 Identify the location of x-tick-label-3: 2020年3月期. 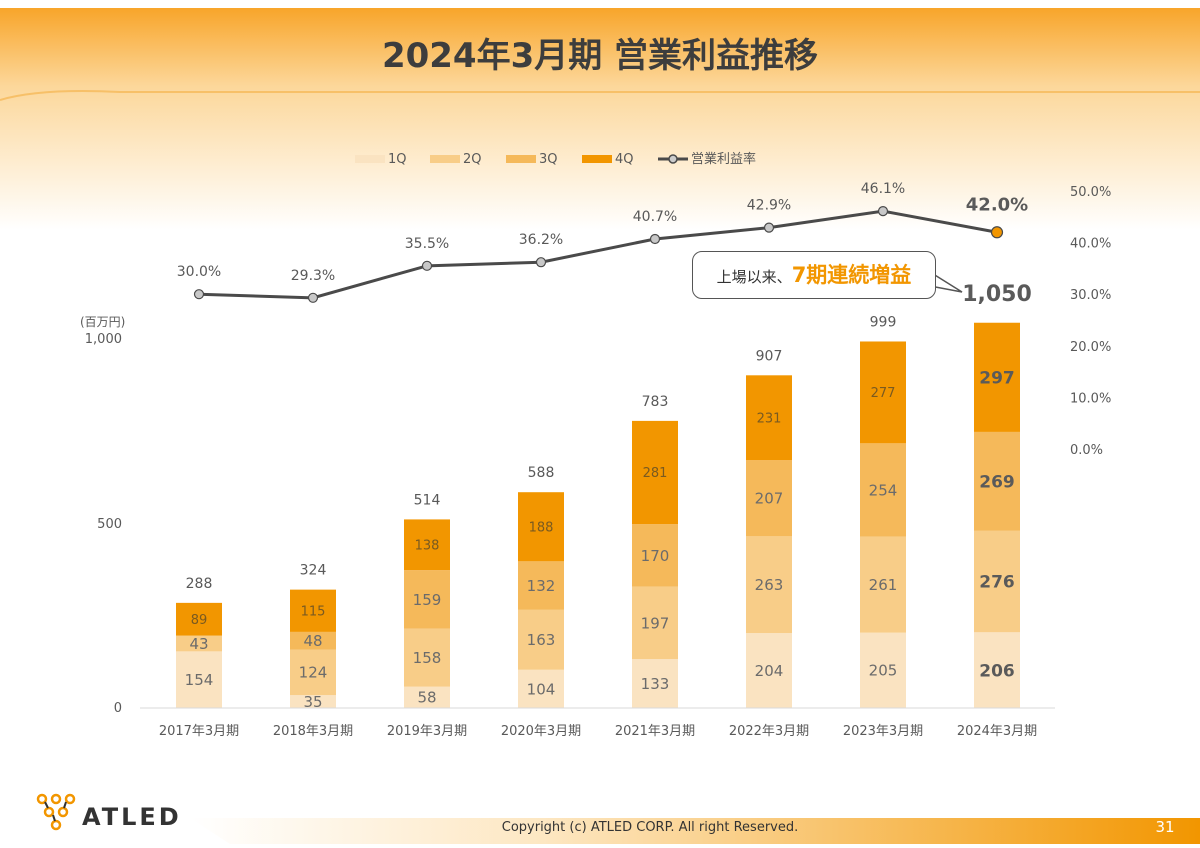
(541, 731).